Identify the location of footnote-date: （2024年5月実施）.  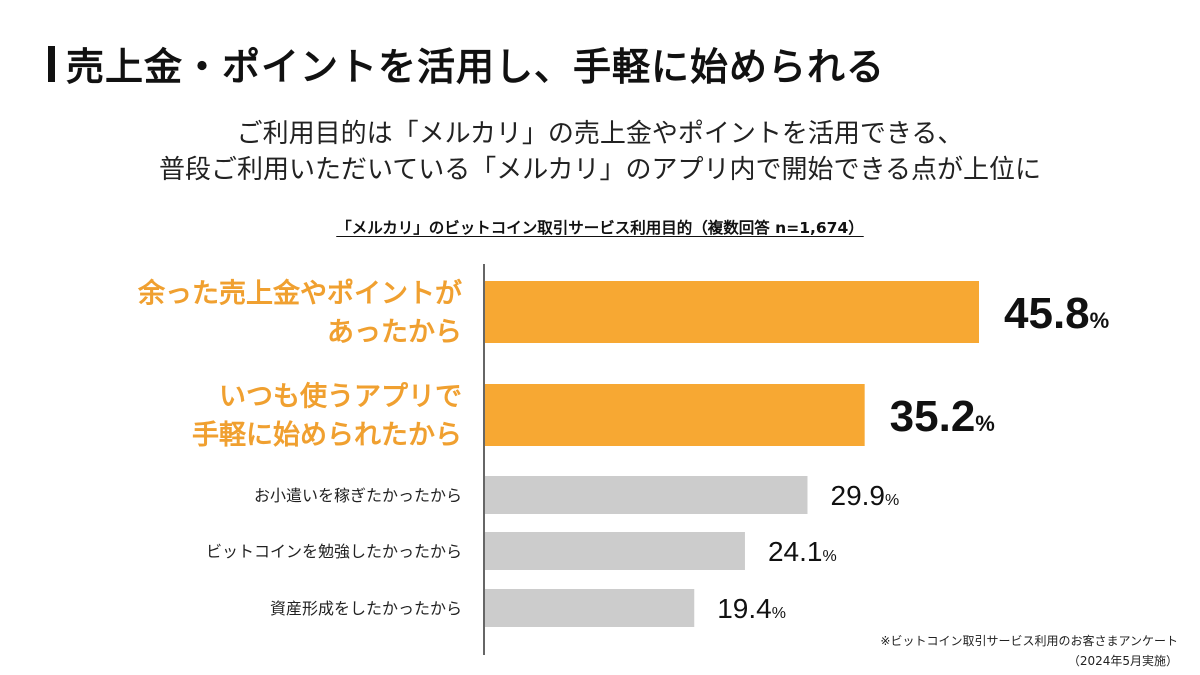
(1122, 661).